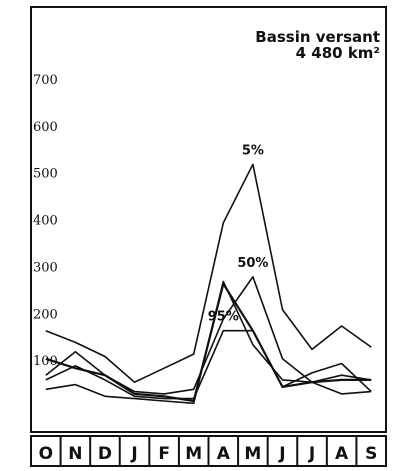 Image resolution: width=407 pixels, height=471 pixels. Describe the element at coordinates (224, 454) in the screenshot. I see `month-label-7: A` at that location.